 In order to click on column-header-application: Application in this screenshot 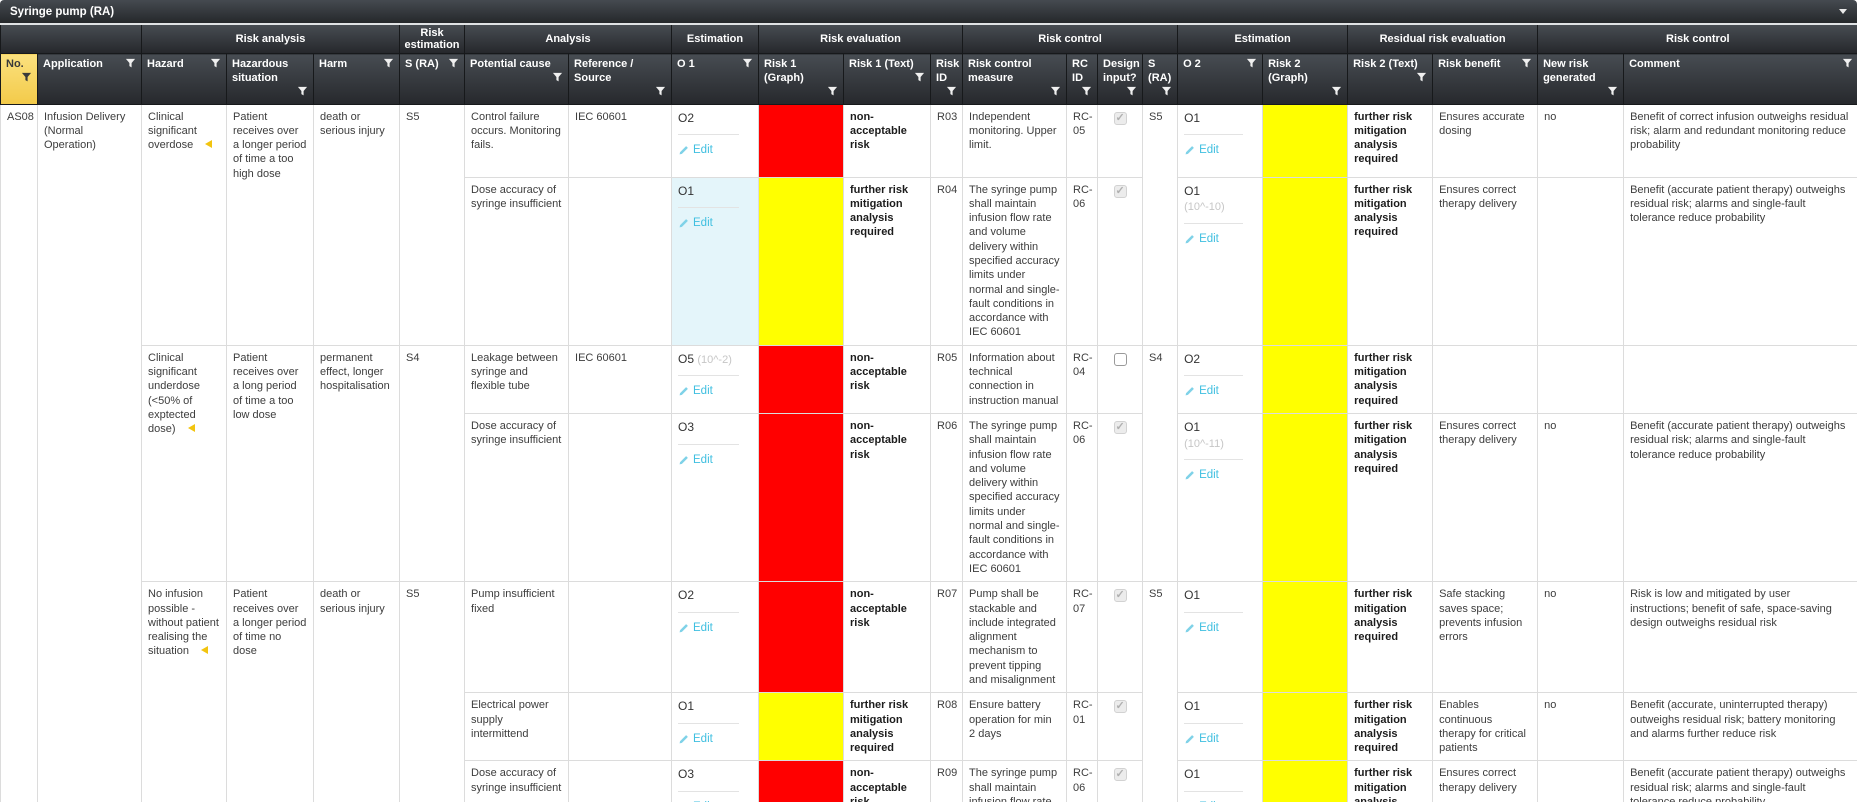, I will do `click(89, 79)`.